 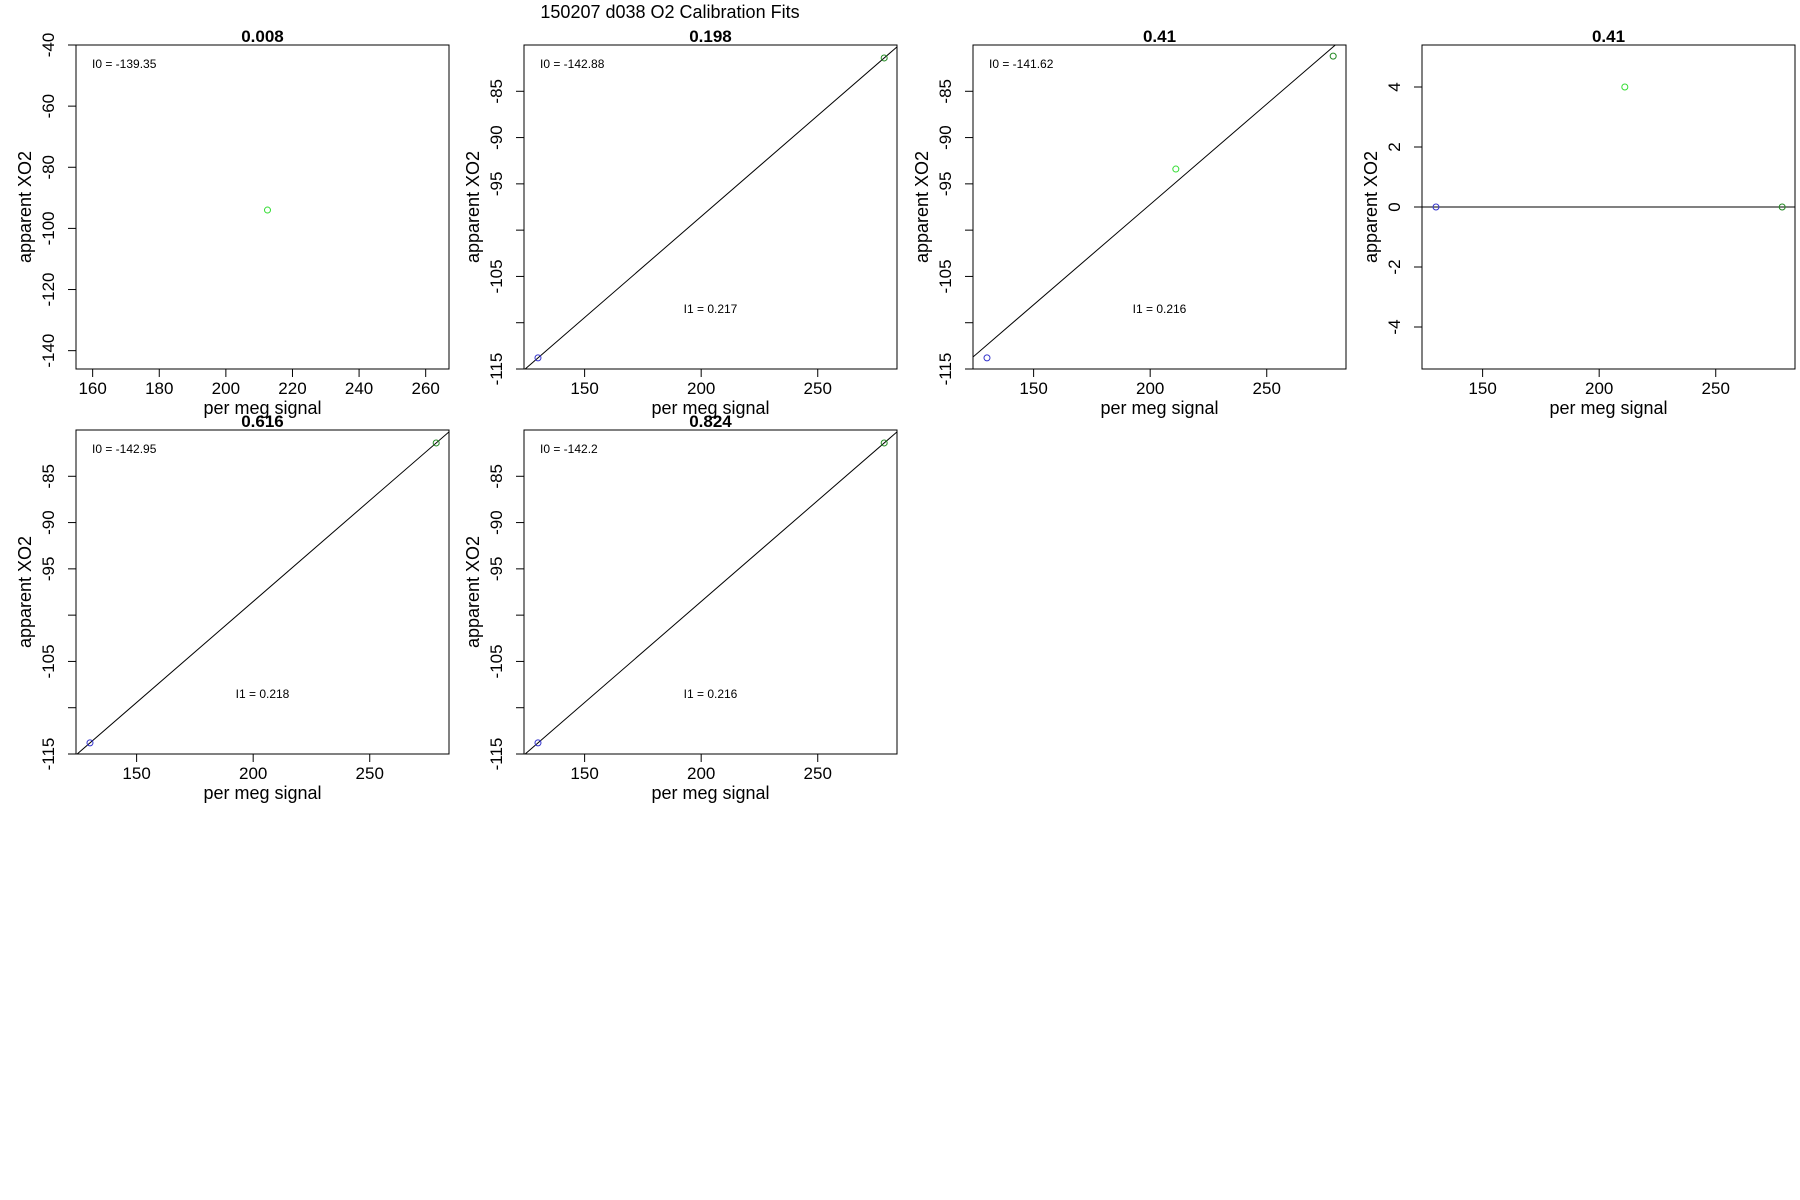 I want to click on y-tick-label: ‑4, so click(x=1394, y=326).